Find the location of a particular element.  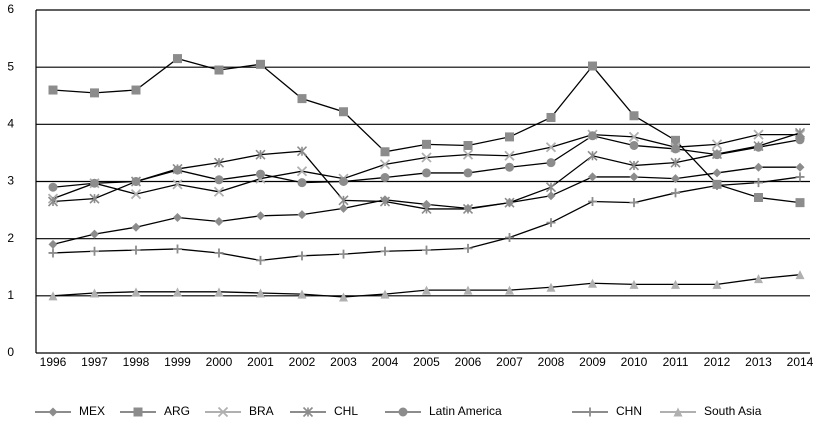

x-tick-label: 1997 is located at coordinates (94, 362).